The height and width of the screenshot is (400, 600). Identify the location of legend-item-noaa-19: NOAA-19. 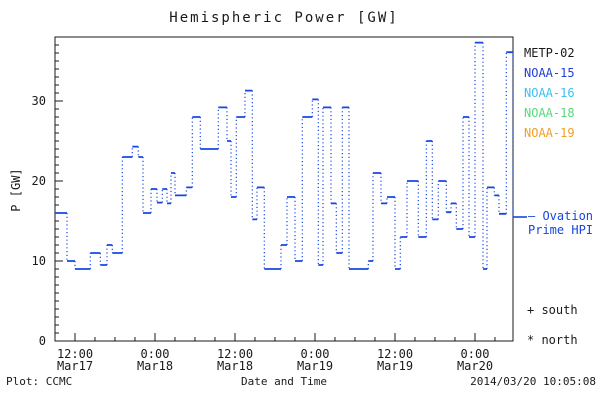
(549, 133).